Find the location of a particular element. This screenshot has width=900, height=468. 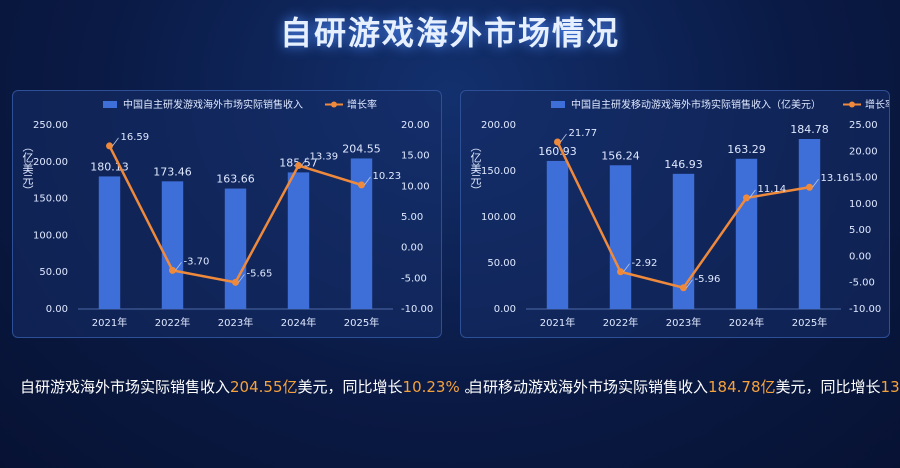

legend-label: 中国自主研发移动游戏海外市场实际销售收入（亿美元） is located at coordinates (696, 104).